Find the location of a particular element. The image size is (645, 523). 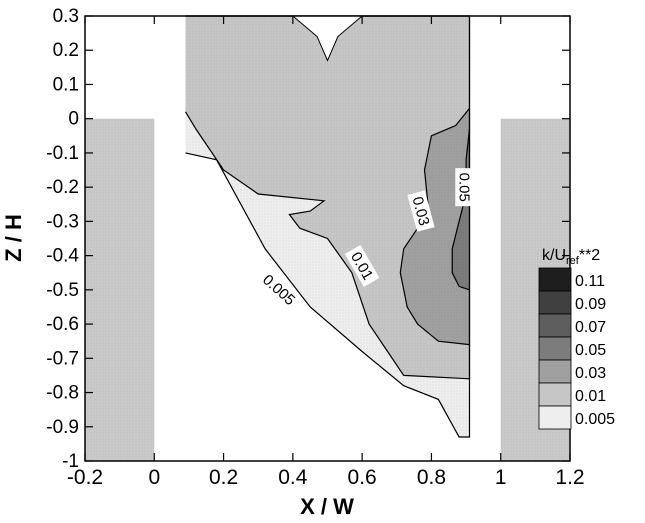

y-tick-label: 0.1 is located at coordinates (66, 84).